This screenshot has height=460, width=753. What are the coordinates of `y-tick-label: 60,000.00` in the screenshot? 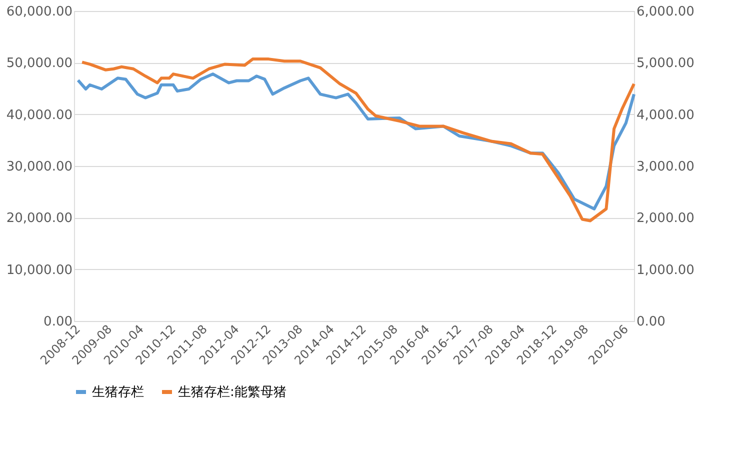 It's located at (39, 12).